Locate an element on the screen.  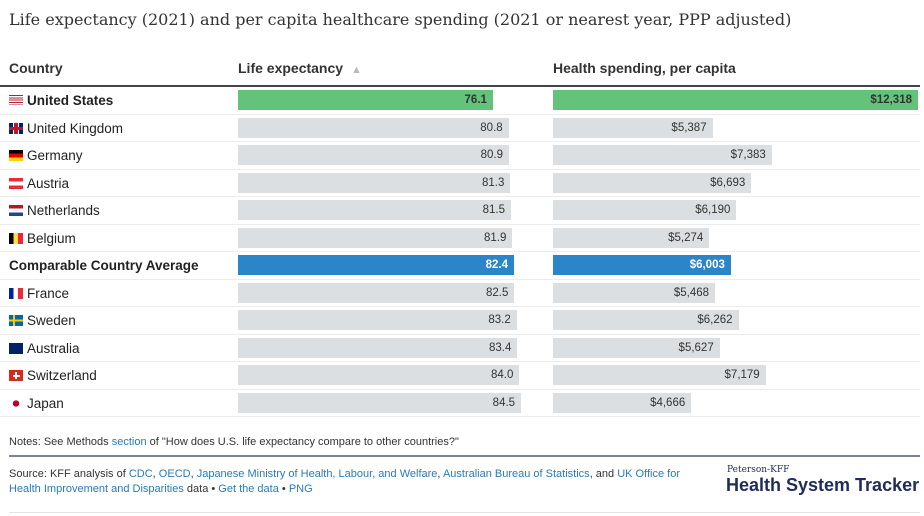
country-name: Australia is located at coordinates (53, 348).